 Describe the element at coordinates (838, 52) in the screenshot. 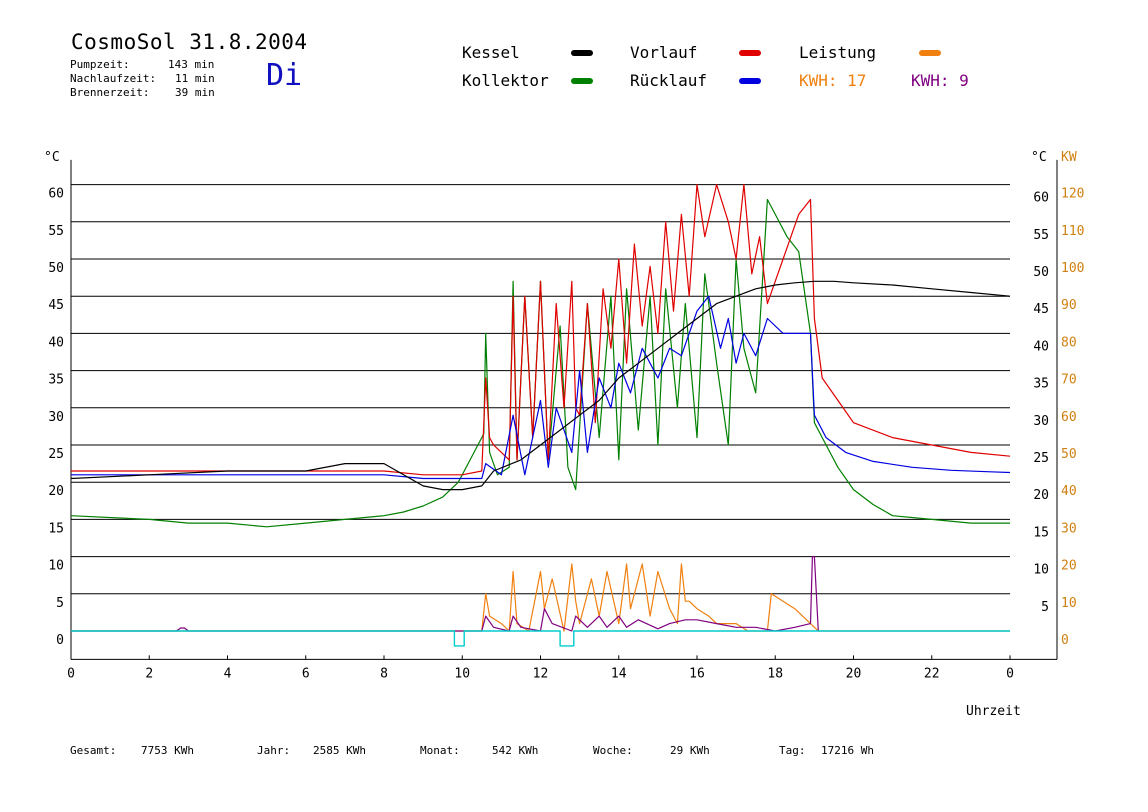

I see `legend-leistung: Leistung` at that location.